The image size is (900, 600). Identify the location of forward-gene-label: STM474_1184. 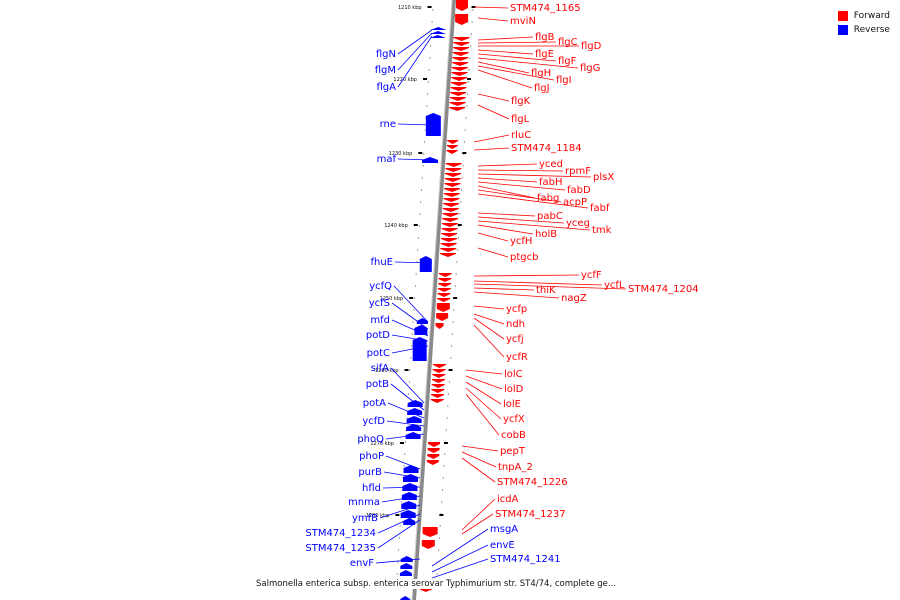
(546, 148).